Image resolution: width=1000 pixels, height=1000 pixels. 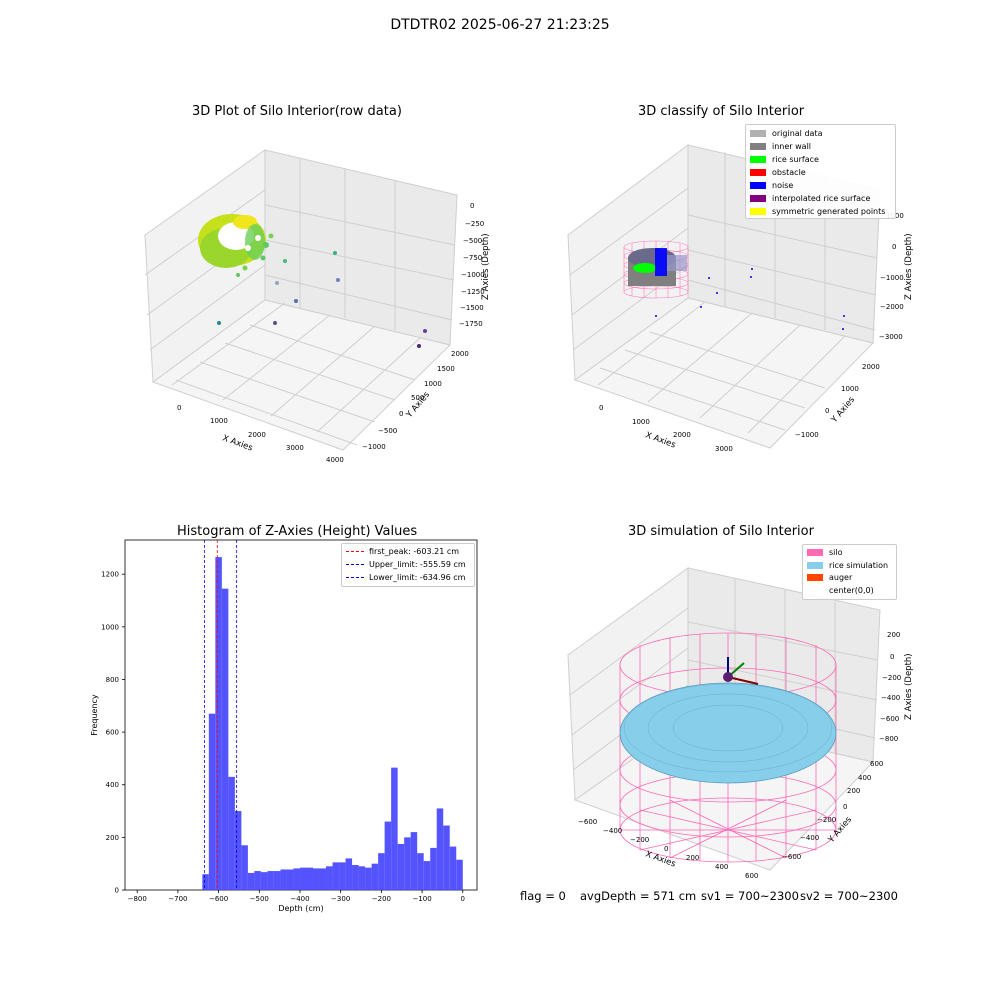 What do you see at coordinates (751, 876) in the screenshot?
I see `p3-xtick: 600` at bounding box center [751, 876].